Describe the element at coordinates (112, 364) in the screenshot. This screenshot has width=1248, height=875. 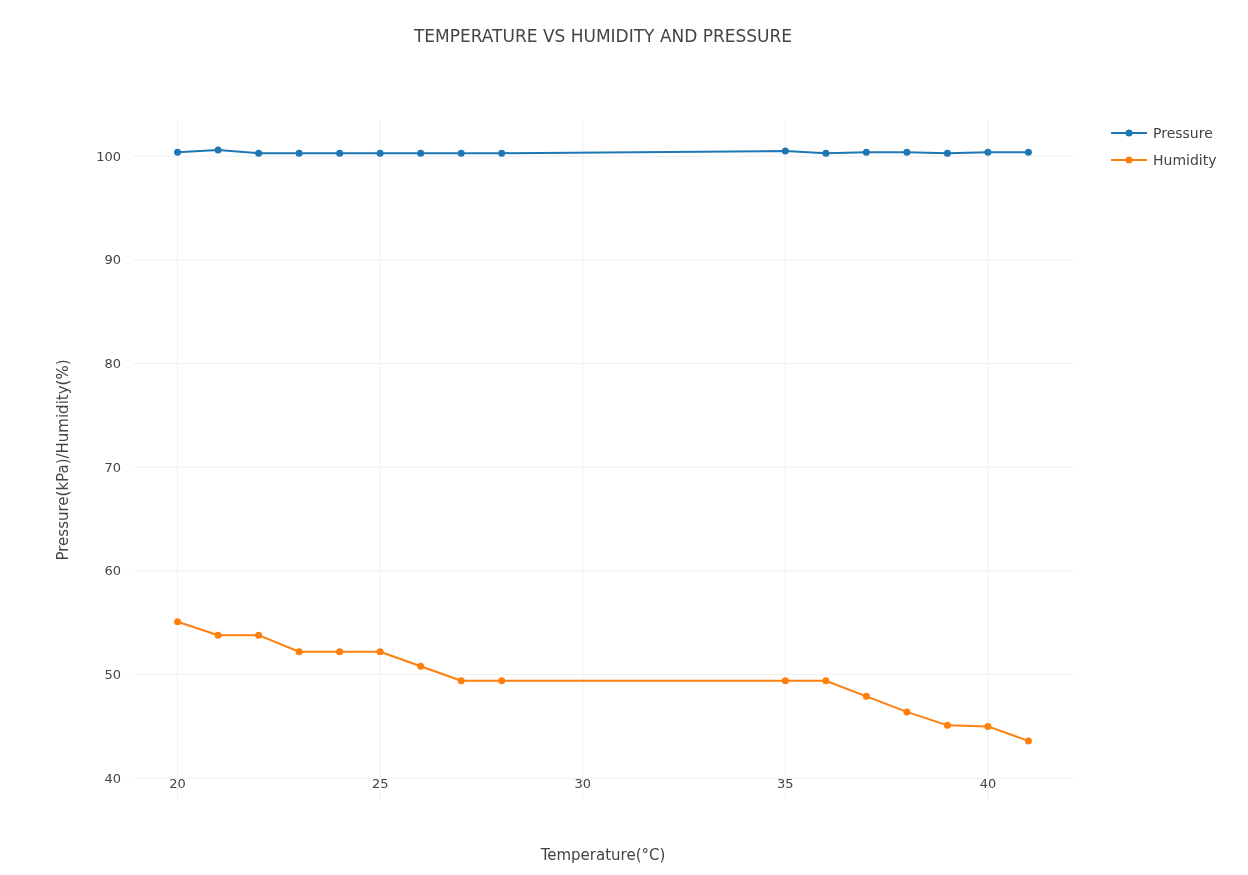
I see `y-tick-label: 80` at that location.